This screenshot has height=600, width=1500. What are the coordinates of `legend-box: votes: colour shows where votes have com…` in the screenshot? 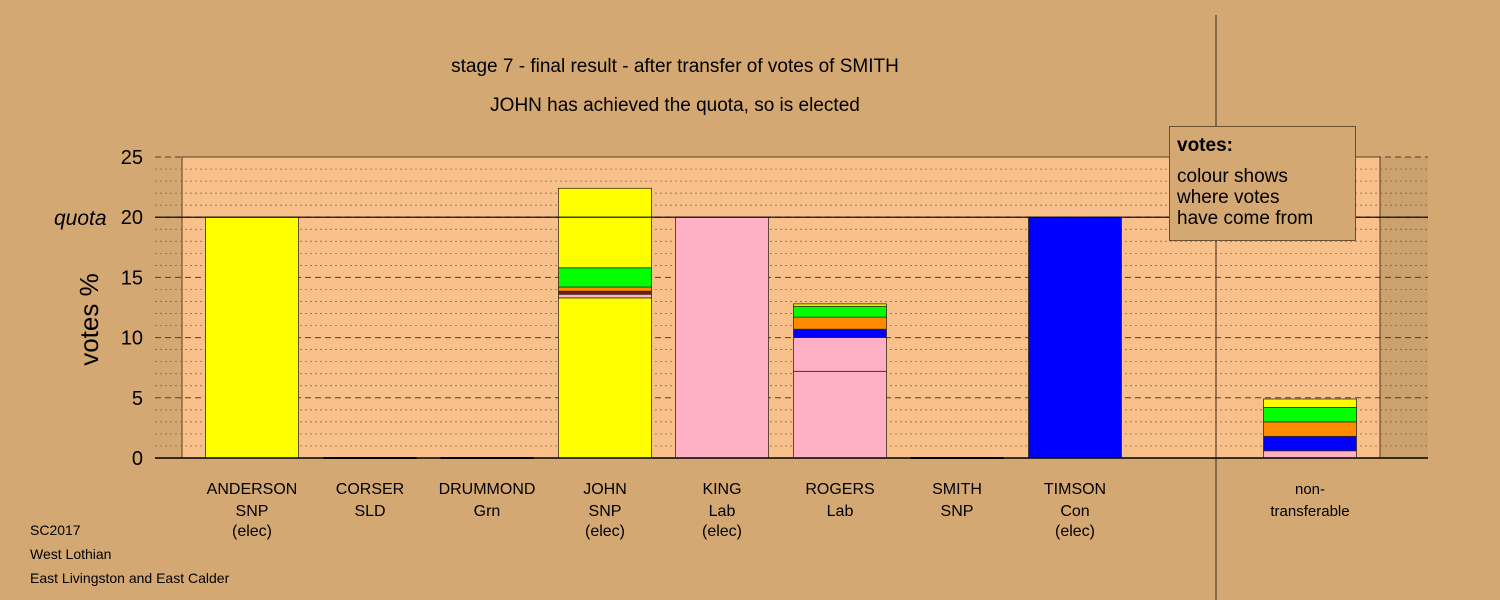 It's located at (1262, 183).